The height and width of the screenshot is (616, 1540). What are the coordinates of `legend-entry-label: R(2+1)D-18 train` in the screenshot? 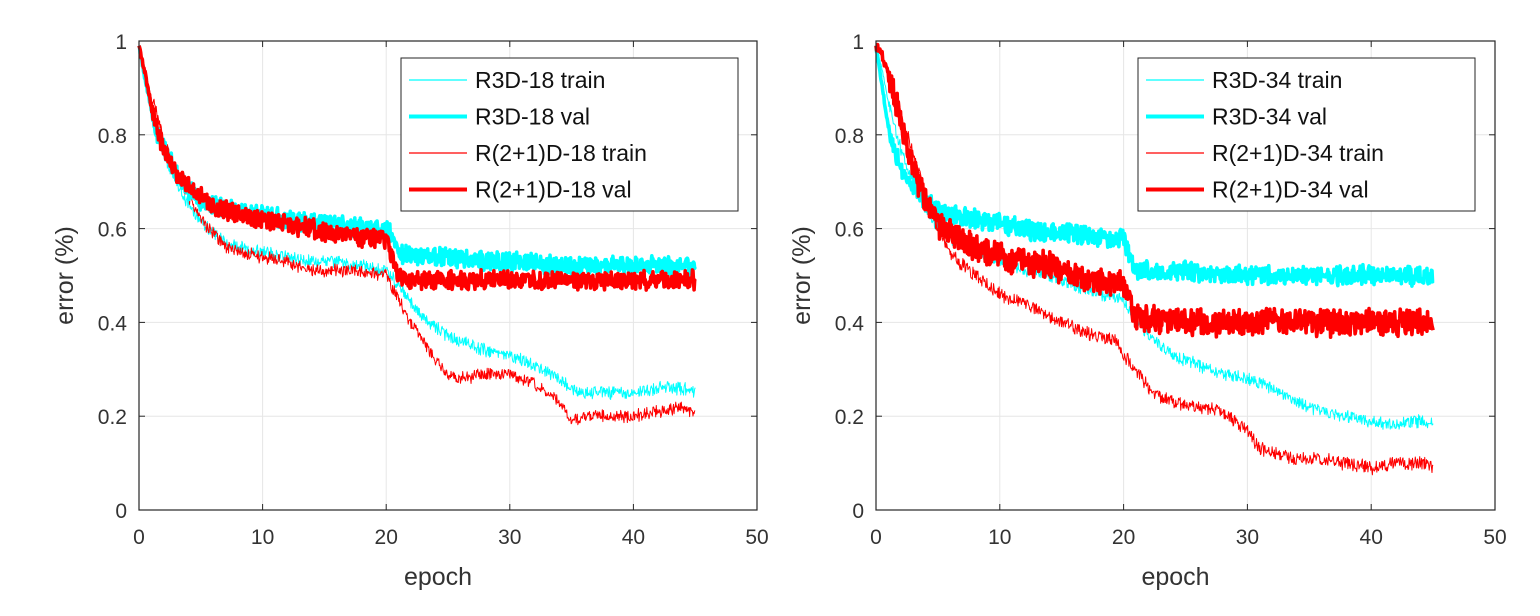 It's located at (561, 153).